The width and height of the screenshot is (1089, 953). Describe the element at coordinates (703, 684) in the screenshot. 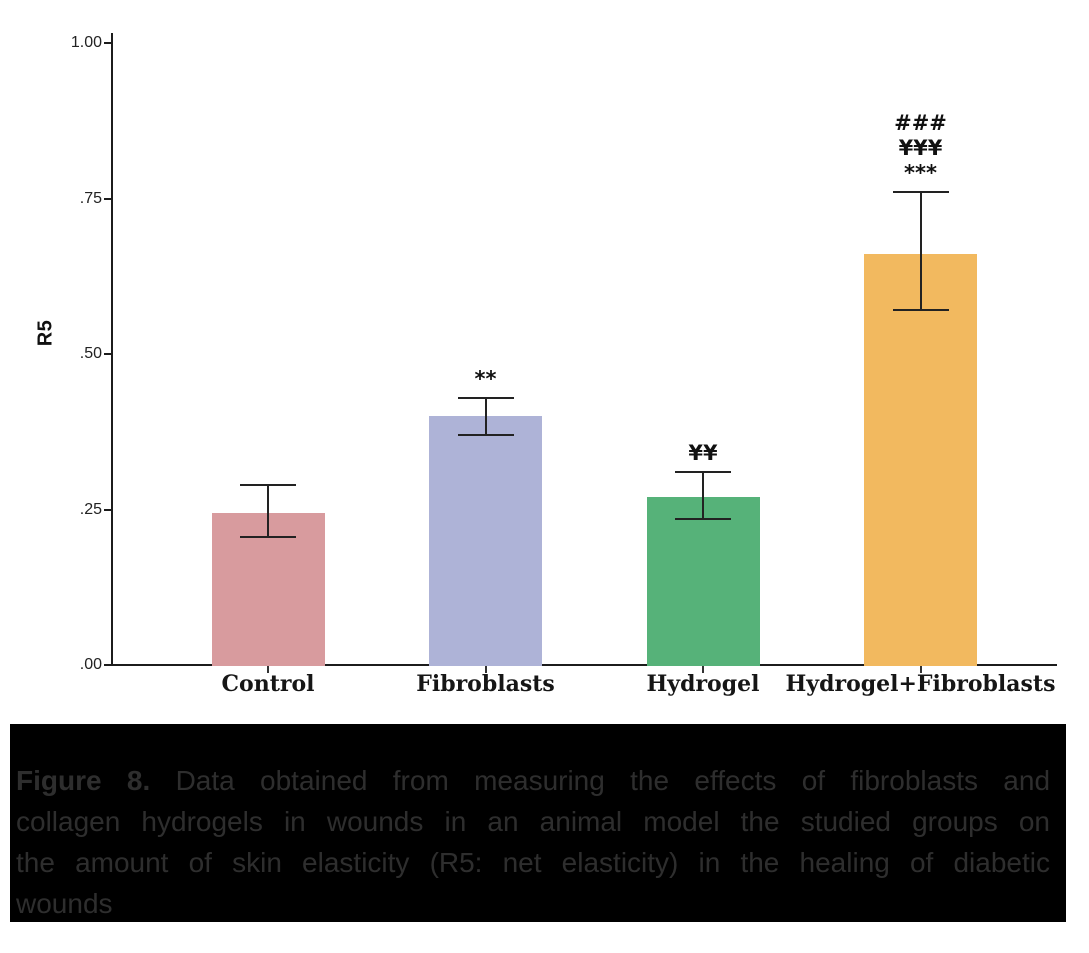

I see `x-axis-label: Hydrogel` at that location.